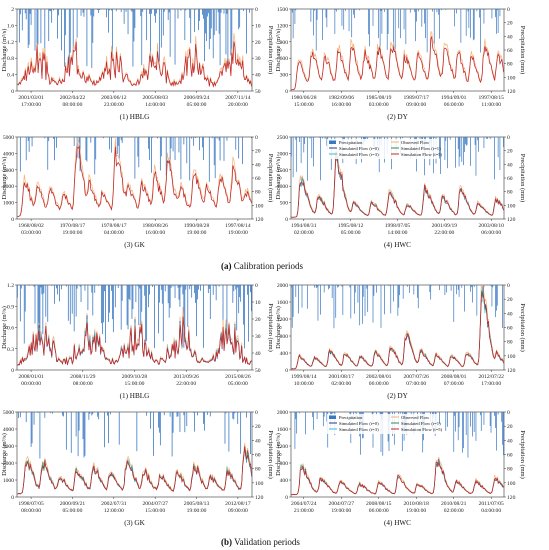 Image resolution: width=549 pixels, height=550 pixels. I want to click on x-tick-label: 2013/09/26 22:00:00, so click(186, 380).